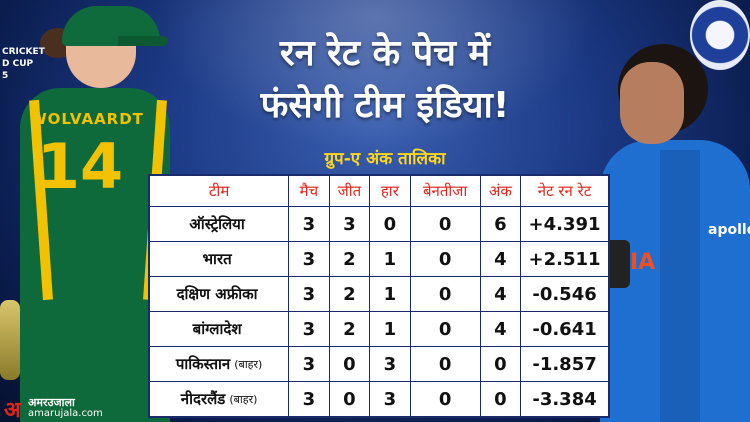  What do you see at coordinates (499, 224) in the screenshot?
I see `points-cell: 6` at bounding box center [499, 224].